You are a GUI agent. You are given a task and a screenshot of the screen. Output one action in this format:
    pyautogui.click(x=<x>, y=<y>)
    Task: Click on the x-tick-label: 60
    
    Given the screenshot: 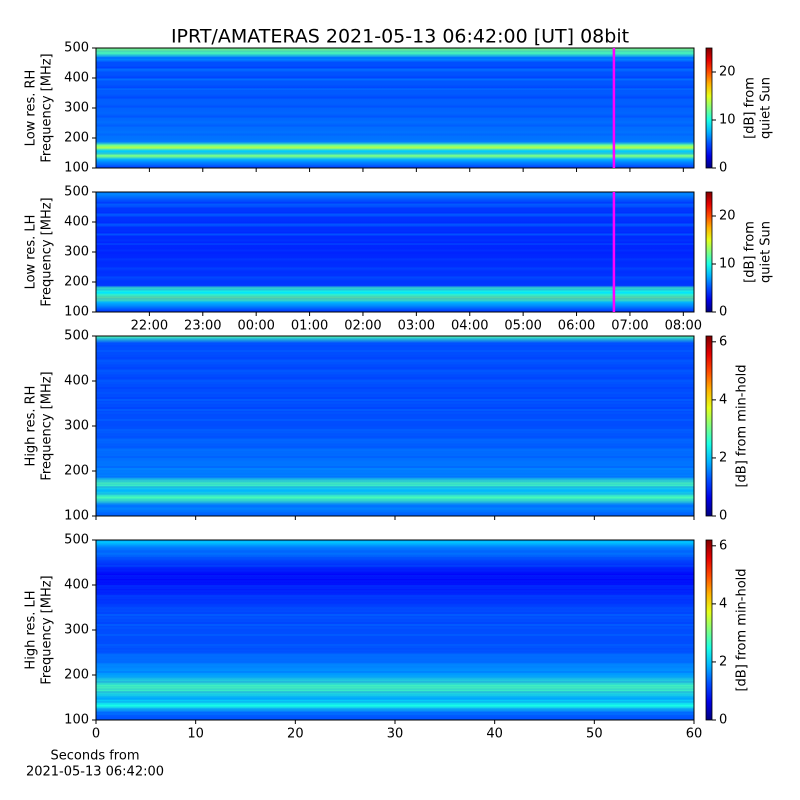 What is the action you would take?
    pyautogui.click(x=694, y=734)
    